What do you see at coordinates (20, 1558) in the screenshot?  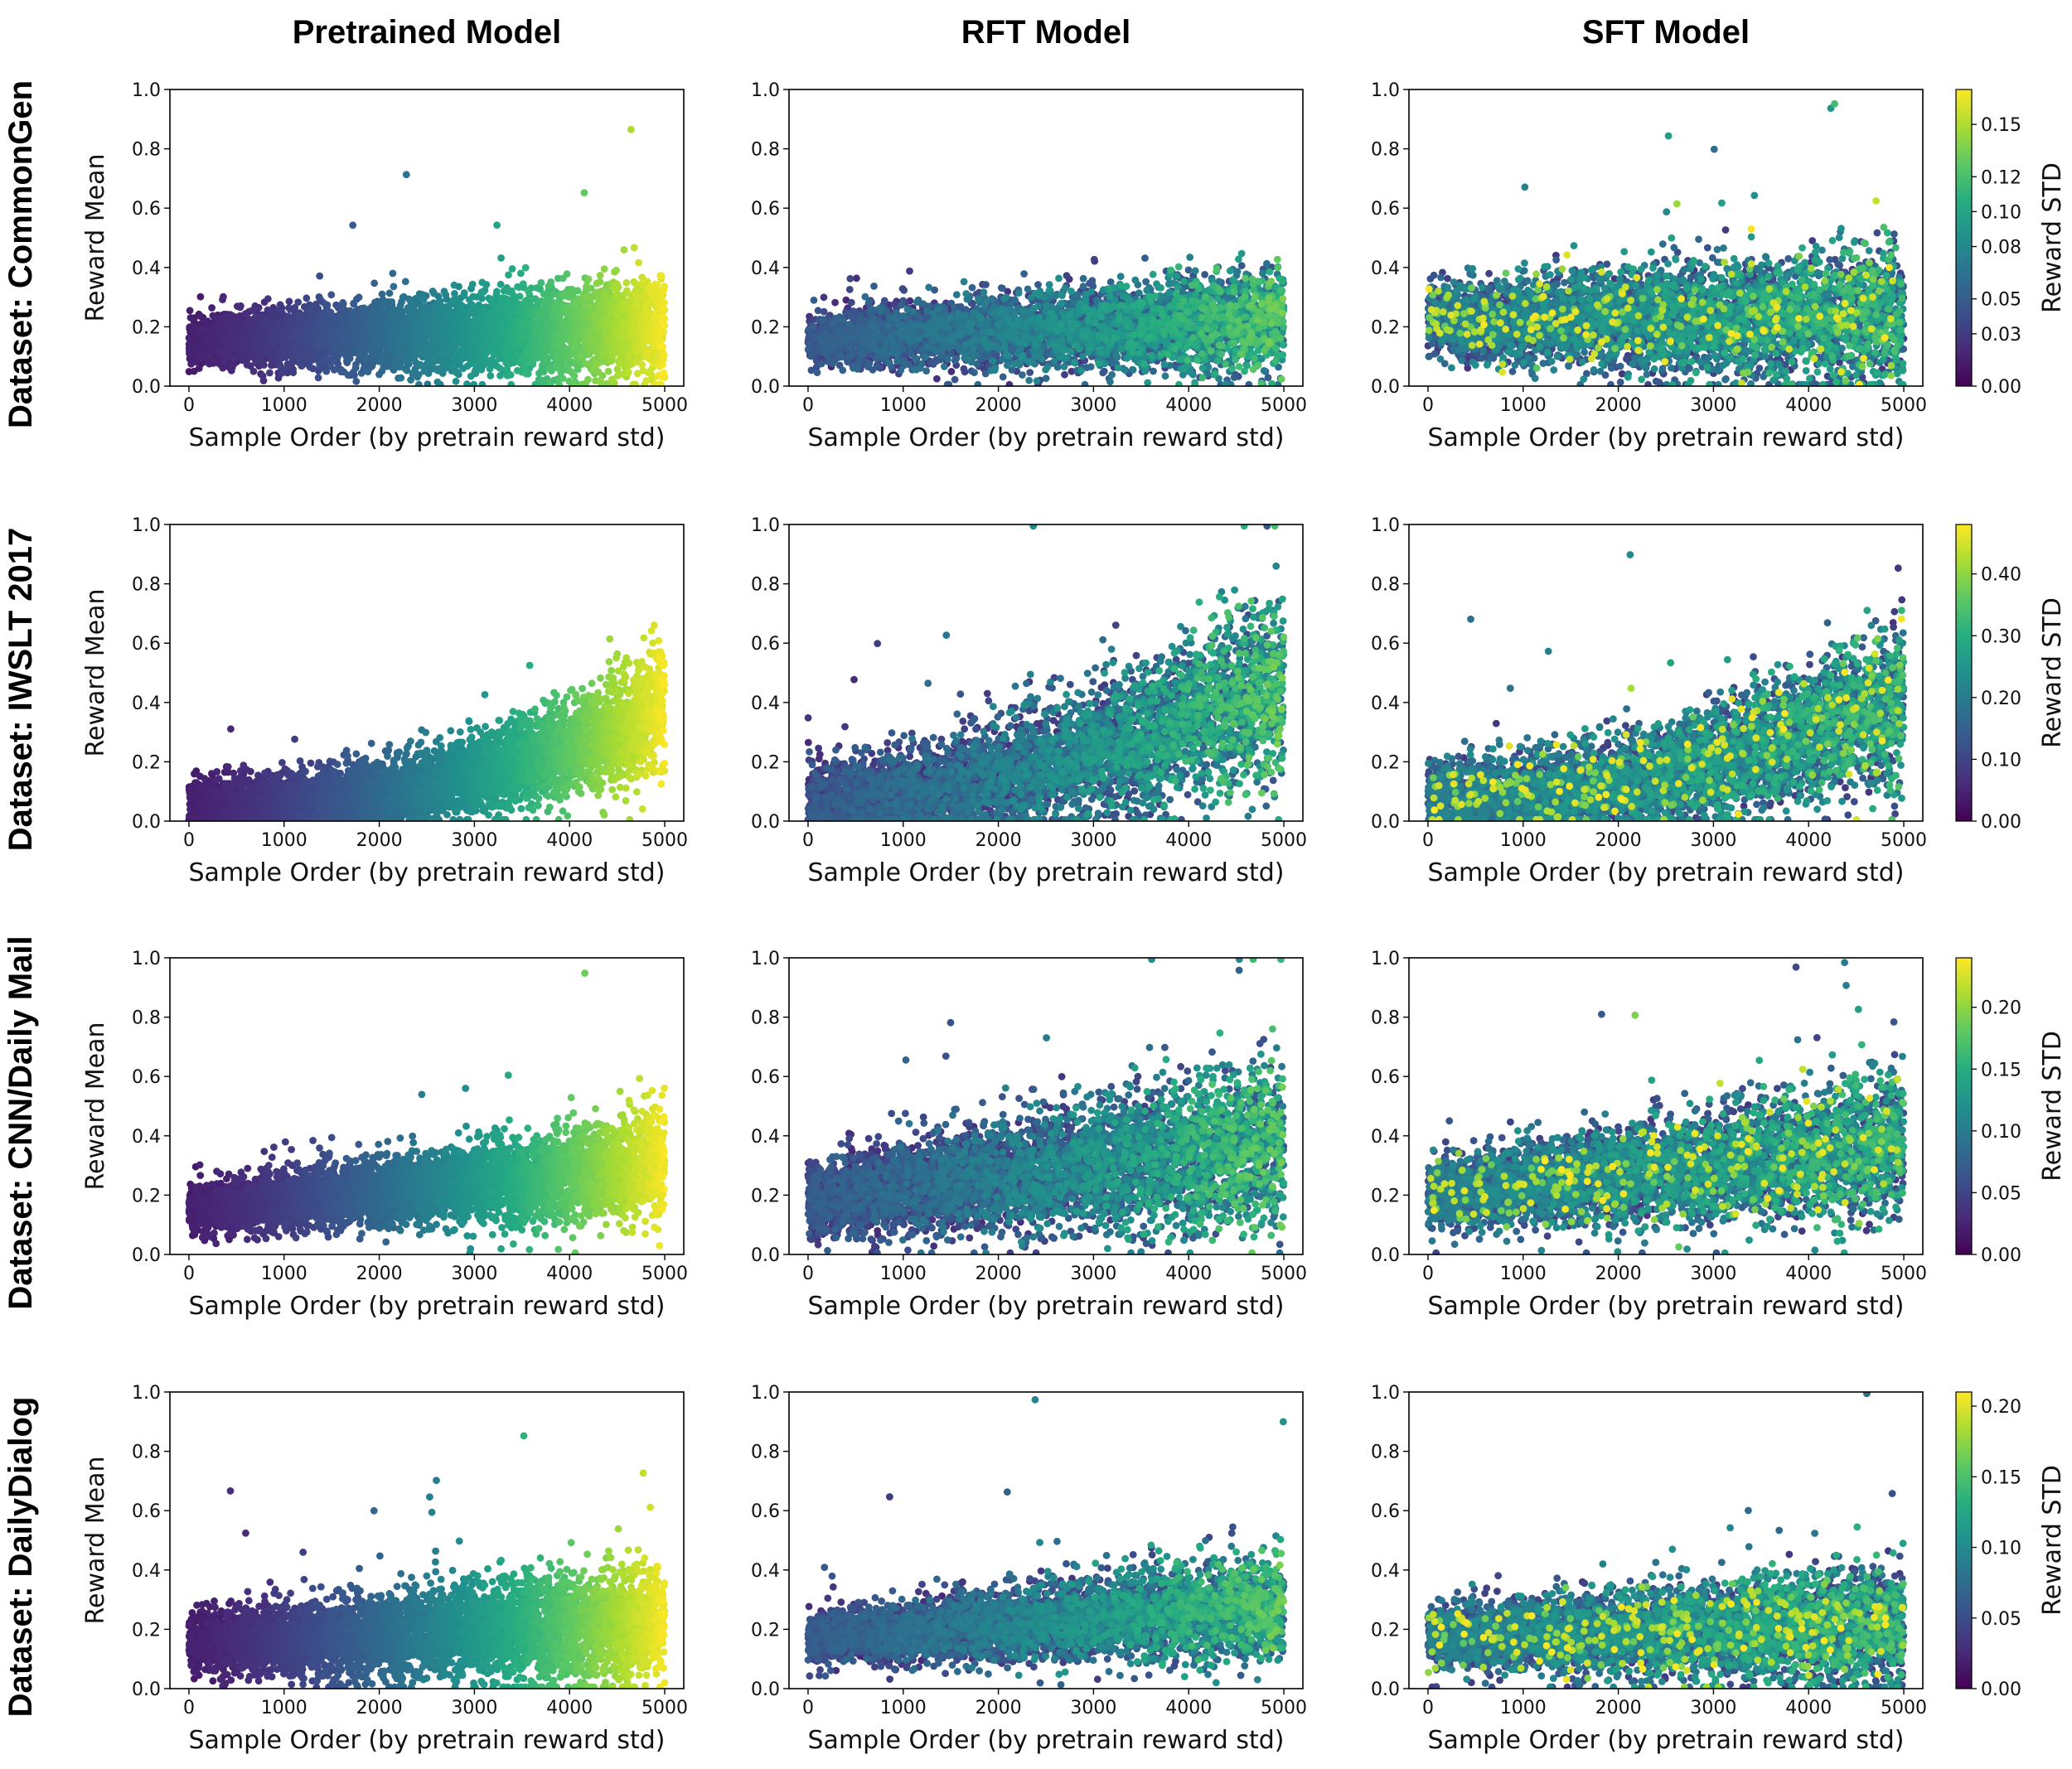 I see `row-title: Dataset: DailyDialog` at bounding box center [20, 1558].